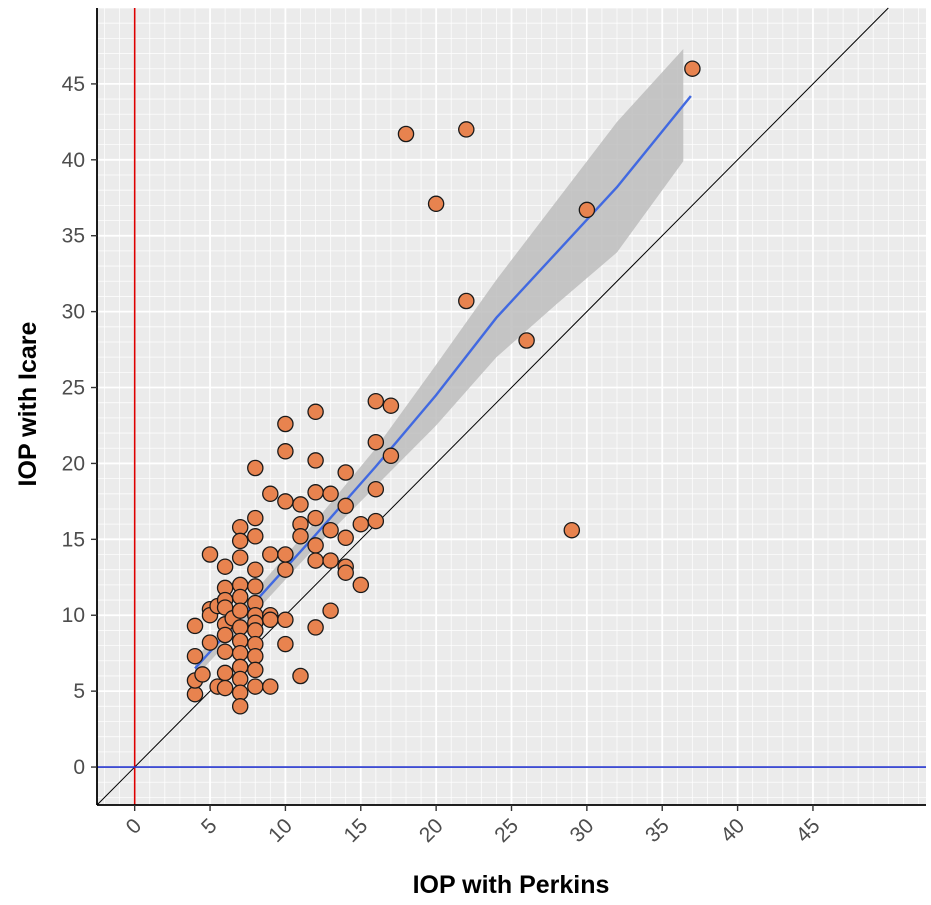  I want to click on x-tick-label: 40, so click(732, 830).